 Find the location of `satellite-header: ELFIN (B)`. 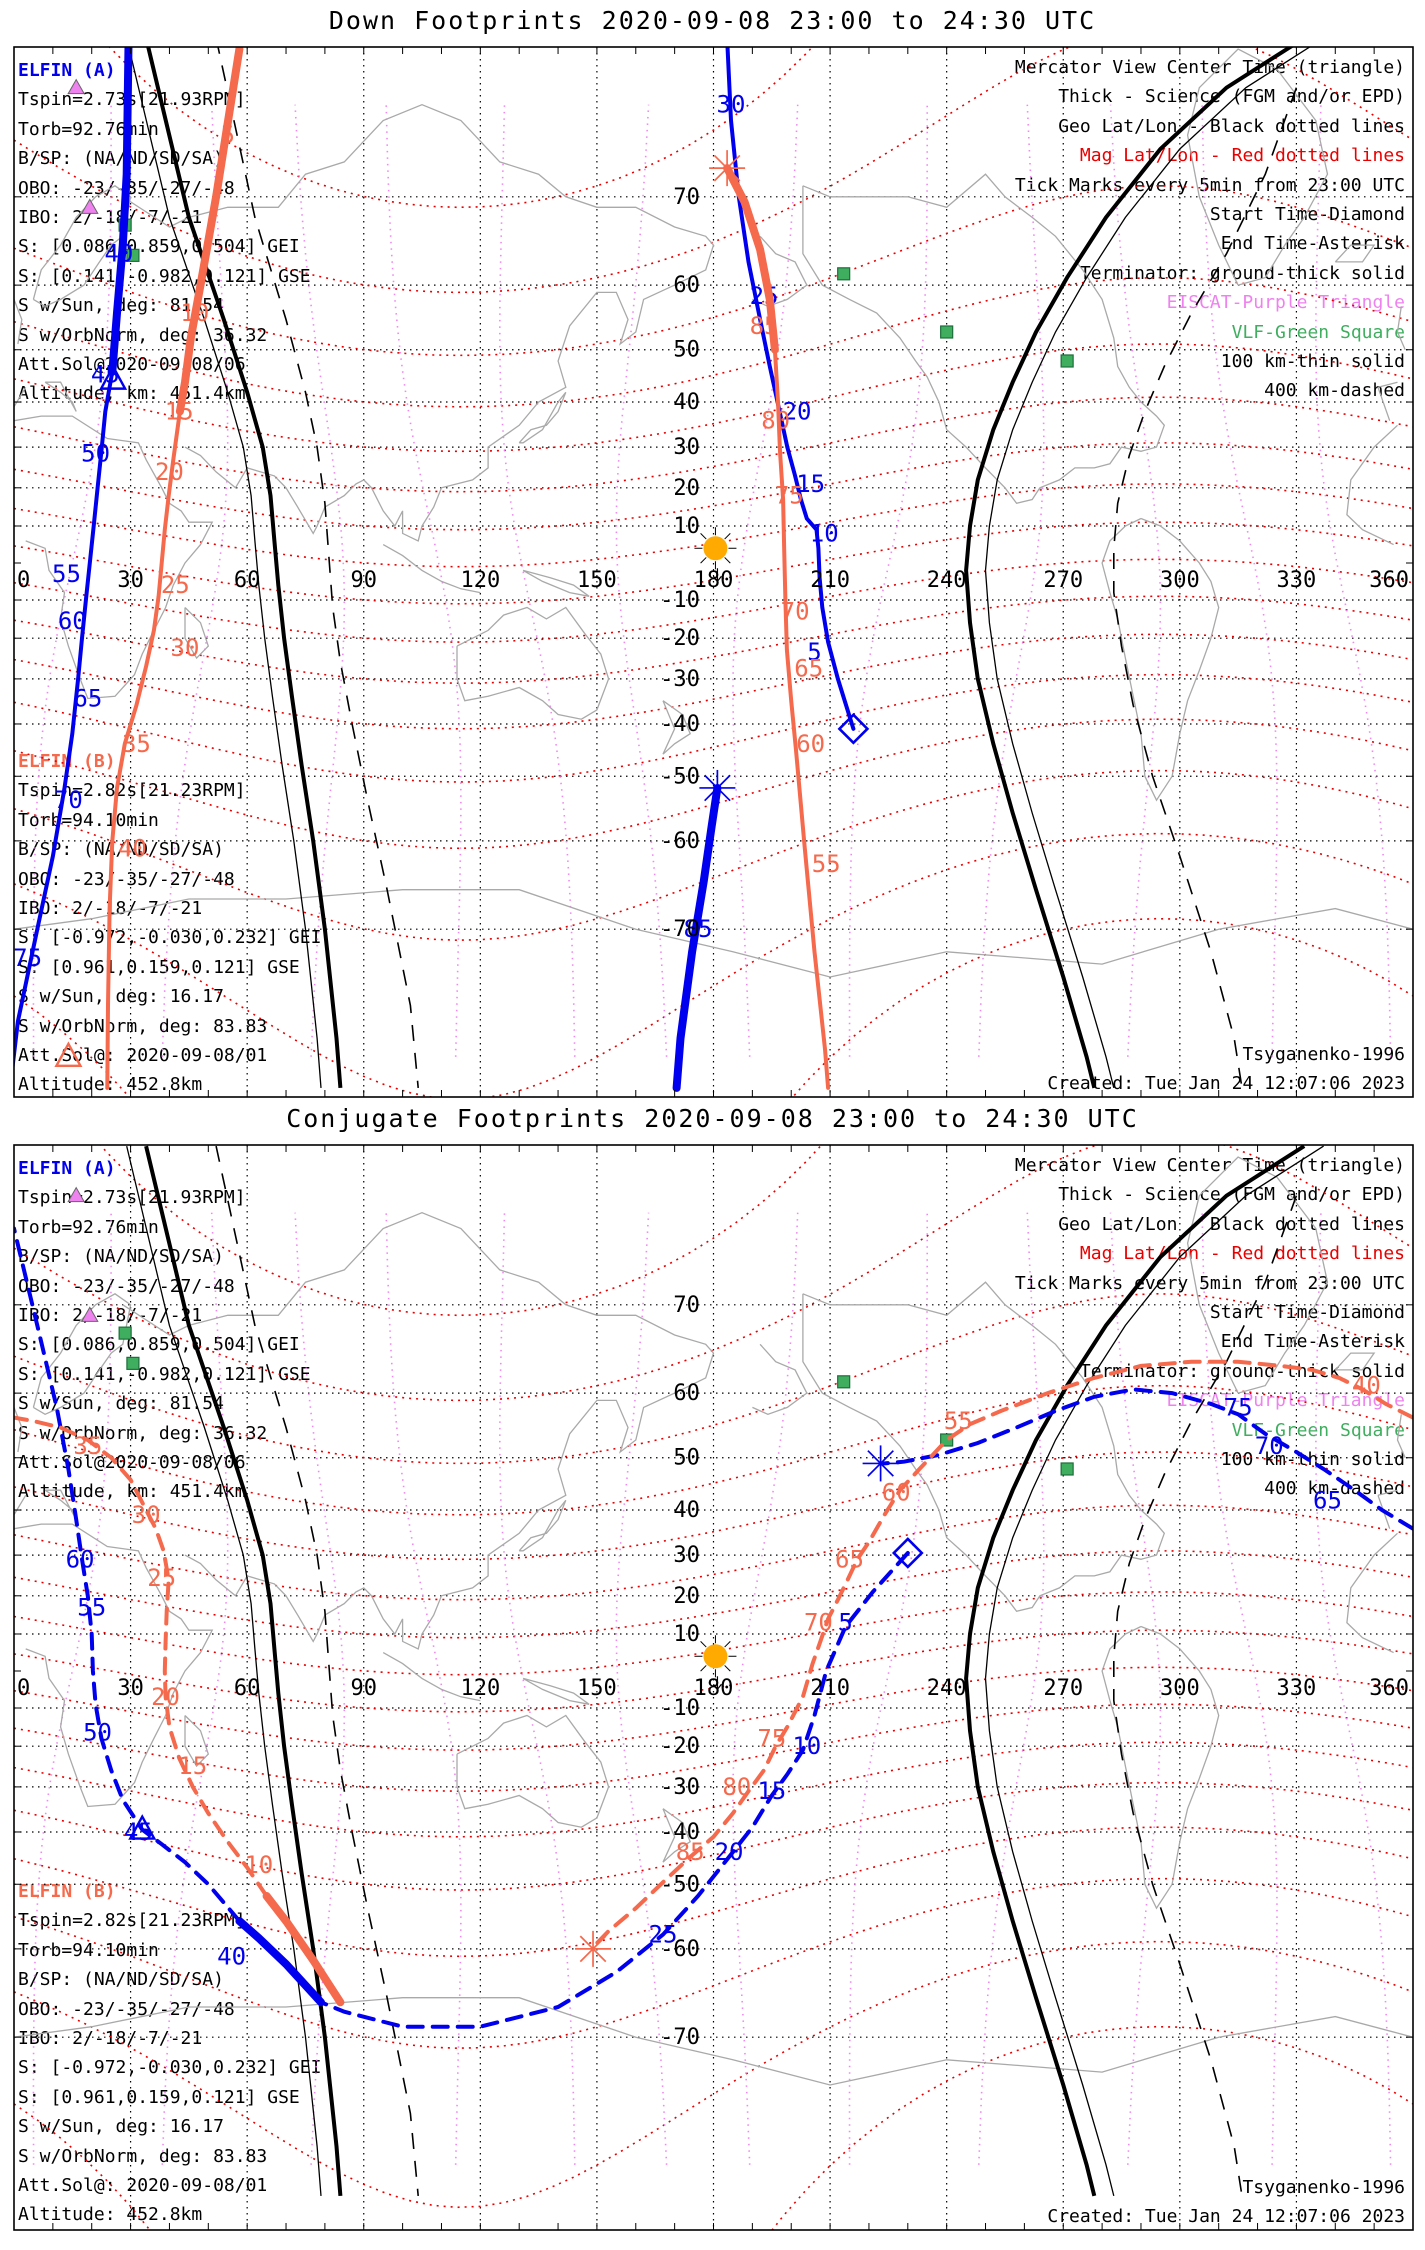

satellite-header: ELFIN (B) is located at coordinates (67, 761).